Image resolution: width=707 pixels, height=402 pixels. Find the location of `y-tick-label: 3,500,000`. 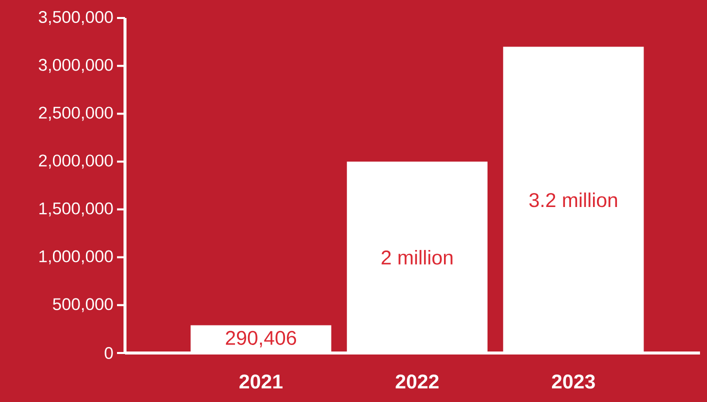

y-tick-label: 3,500,000 is located at coordinates (75, 18).